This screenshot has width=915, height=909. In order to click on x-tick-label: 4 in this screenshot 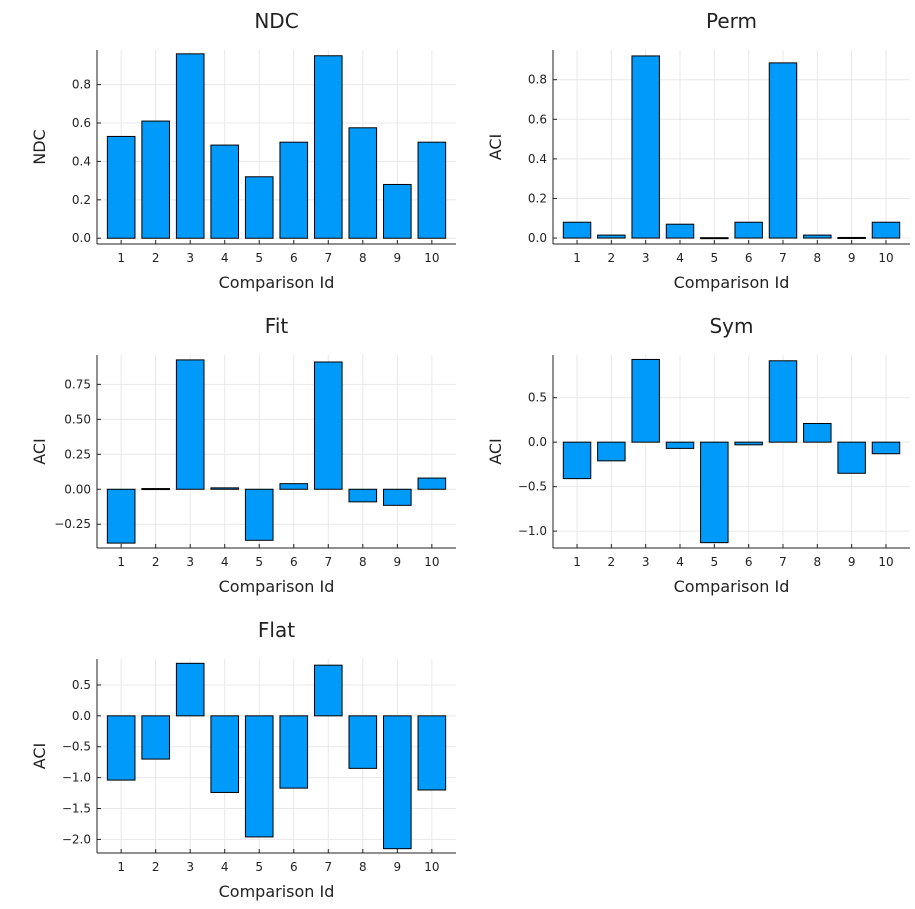, I will do `click(225, 562)`.